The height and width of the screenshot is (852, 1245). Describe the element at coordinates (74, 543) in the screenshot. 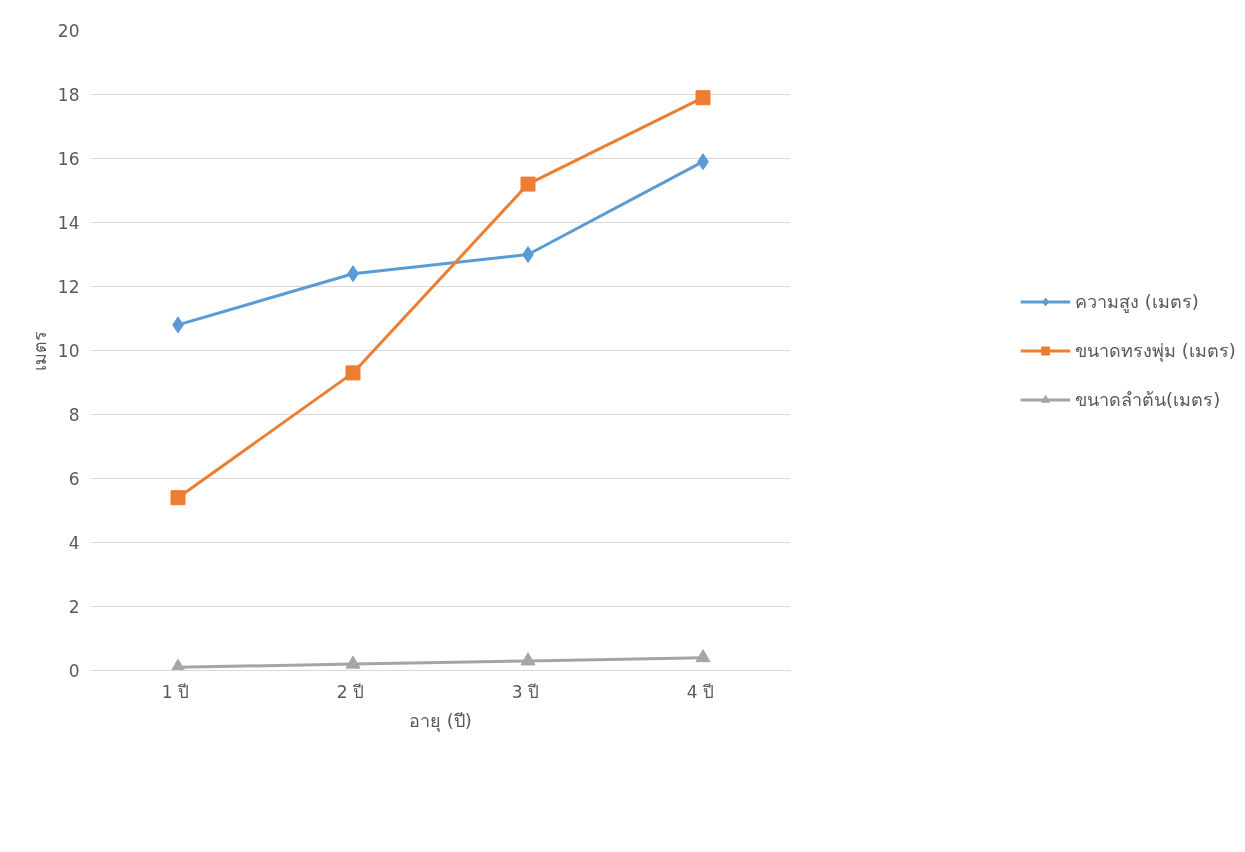

I see `y-tick-label: 4` at that location.